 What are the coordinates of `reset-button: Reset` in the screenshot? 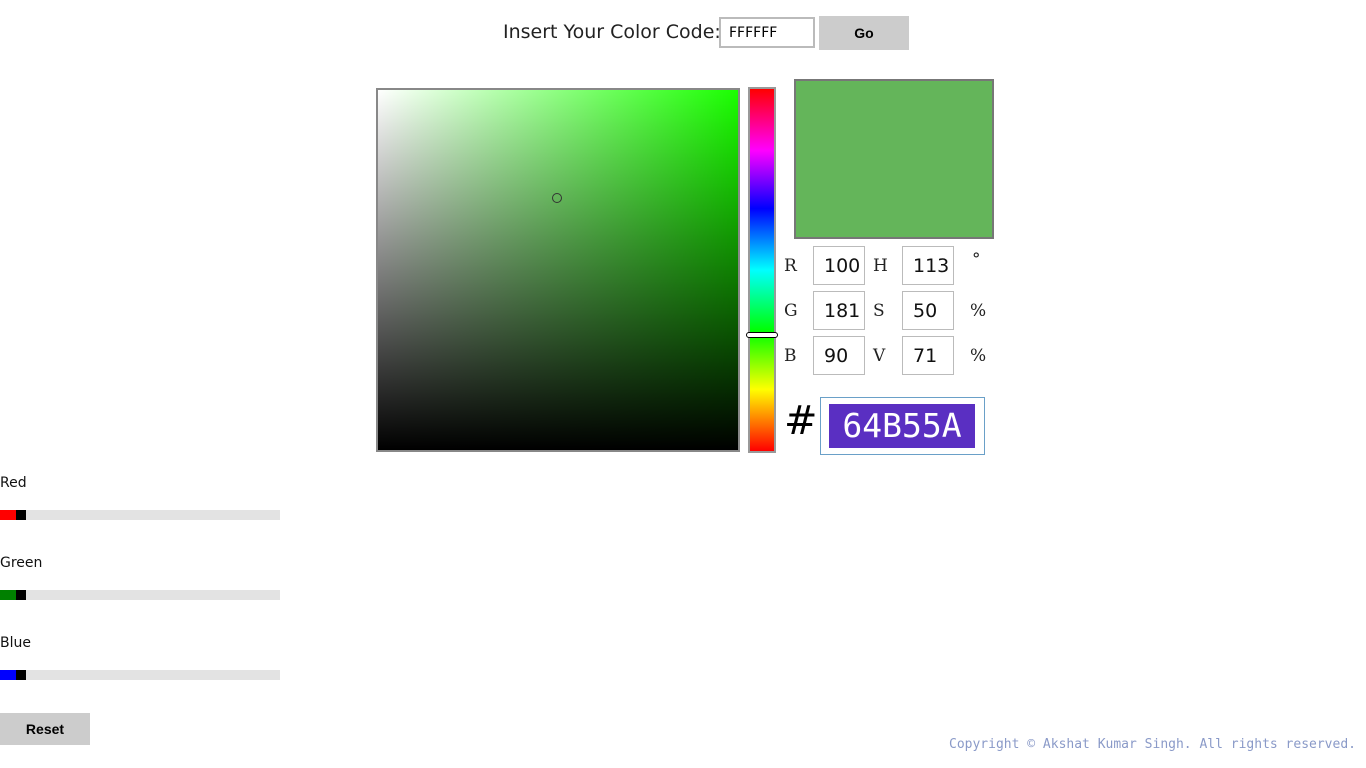 It's located at (45, 729).